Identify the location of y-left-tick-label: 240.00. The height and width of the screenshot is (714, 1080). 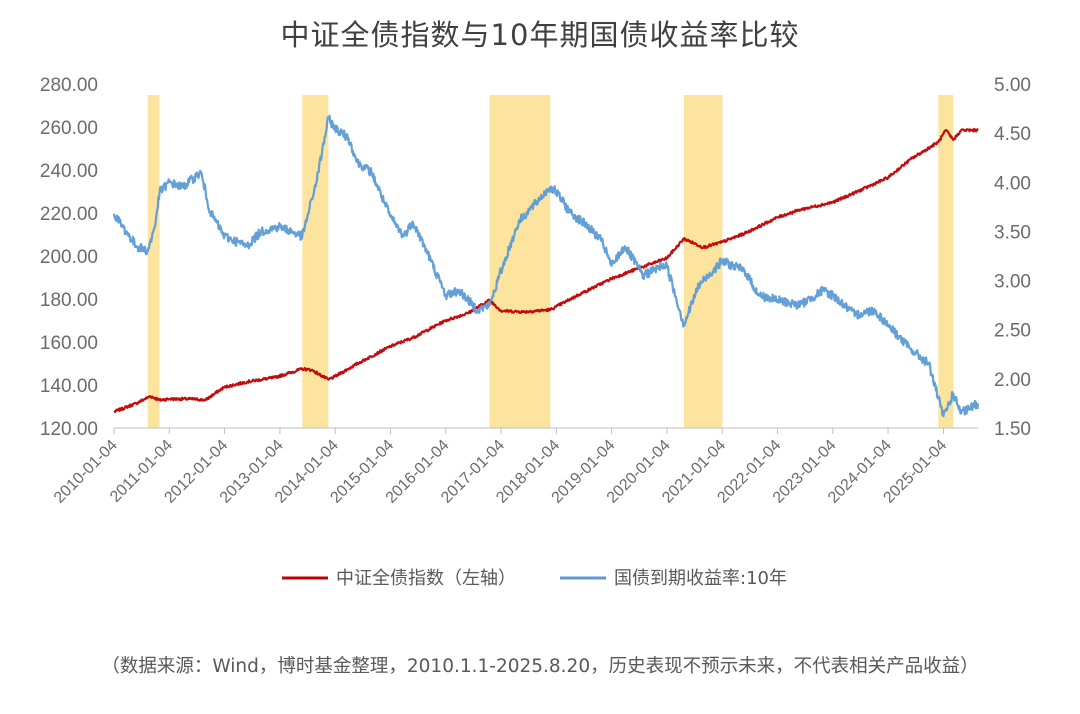
(69, 171).